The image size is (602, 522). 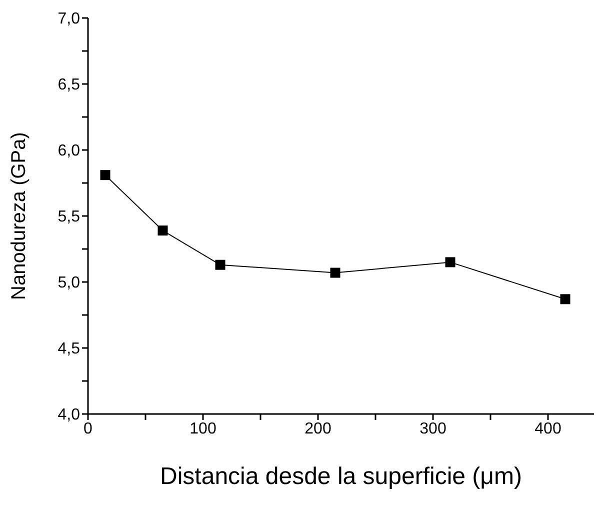 What do you see at coordinates (69, 19) in the screenshot?
I see `y-tick-label: 7,0` at bounding box center [69, 19].